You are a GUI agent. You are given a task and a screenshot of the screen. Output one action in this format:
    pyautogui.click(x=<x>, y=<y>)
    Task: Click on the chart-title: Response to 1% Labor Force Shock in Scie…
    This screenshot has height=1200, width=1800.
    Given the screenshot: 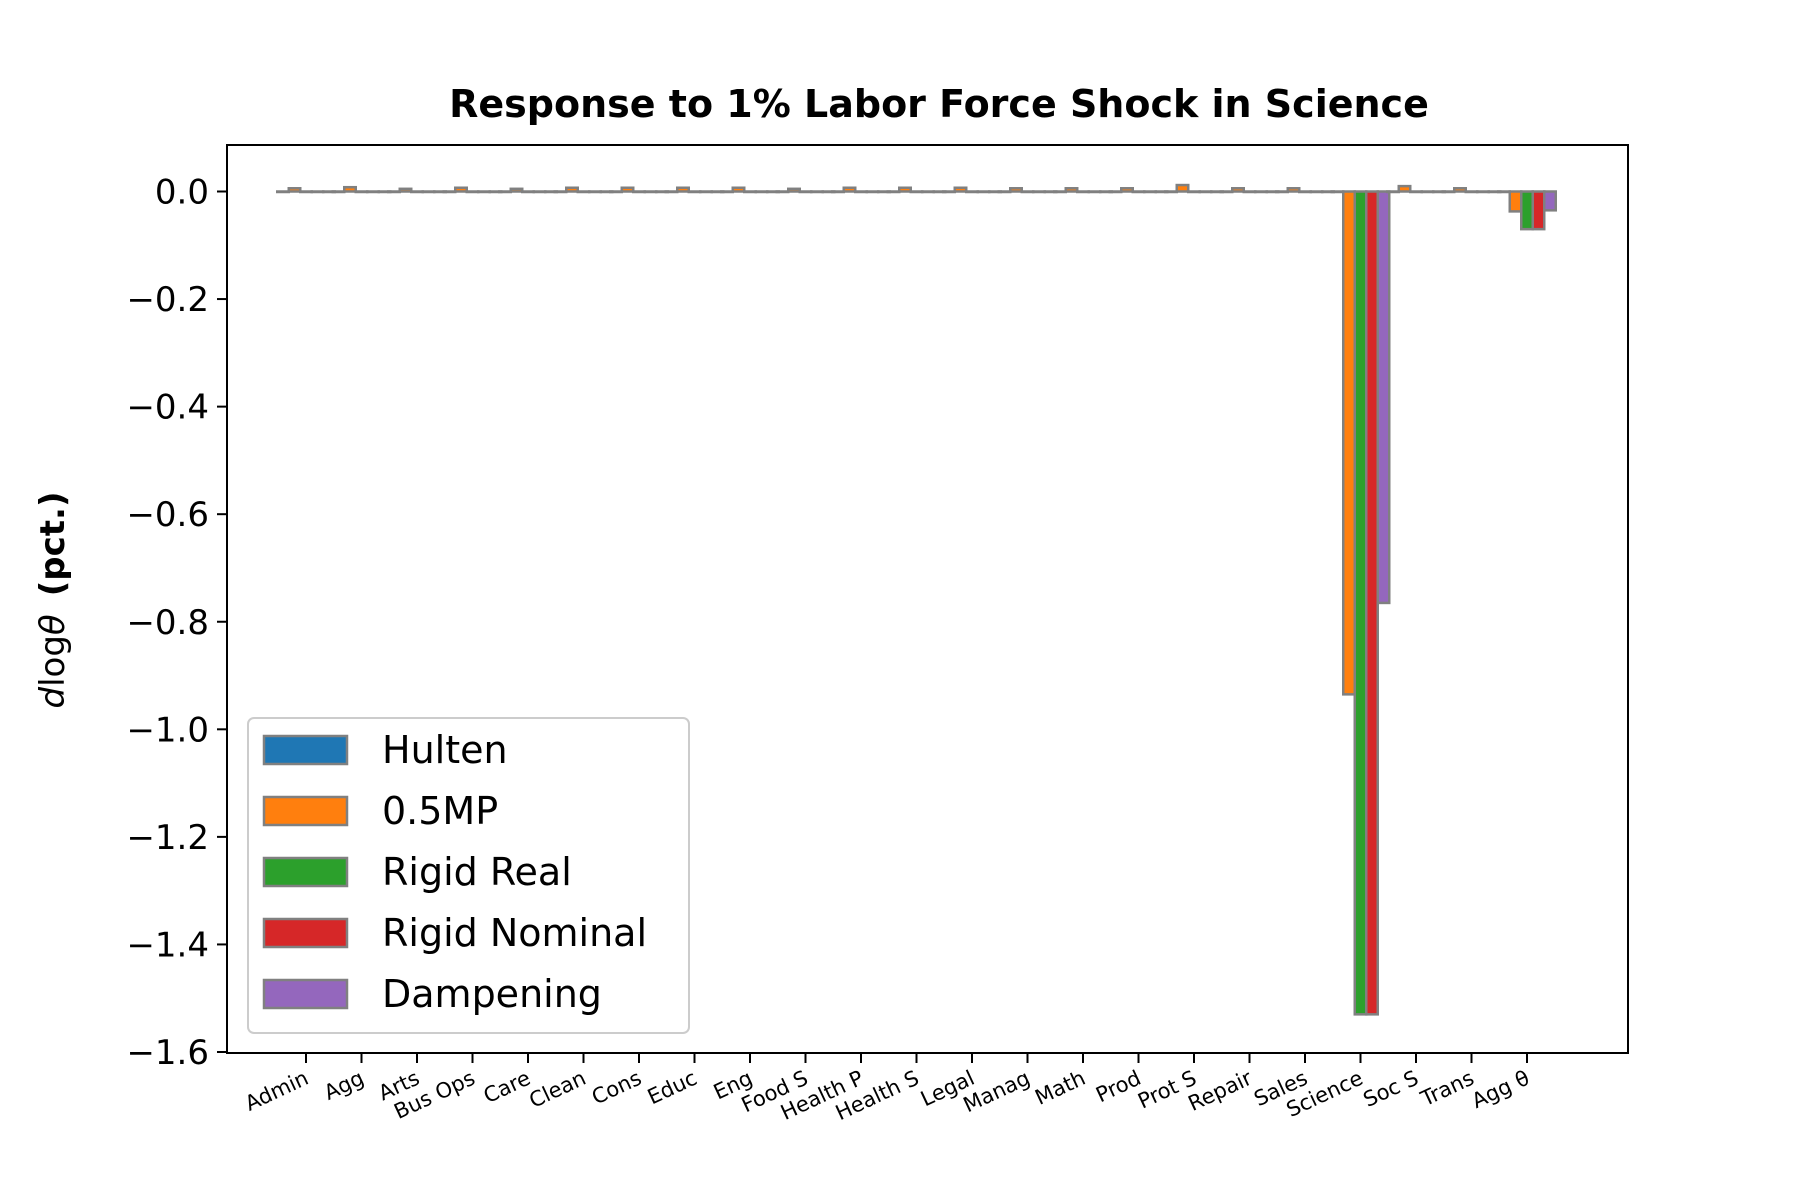 What is the action you would take?
    pyautogui.click(x=939, y=104)
    